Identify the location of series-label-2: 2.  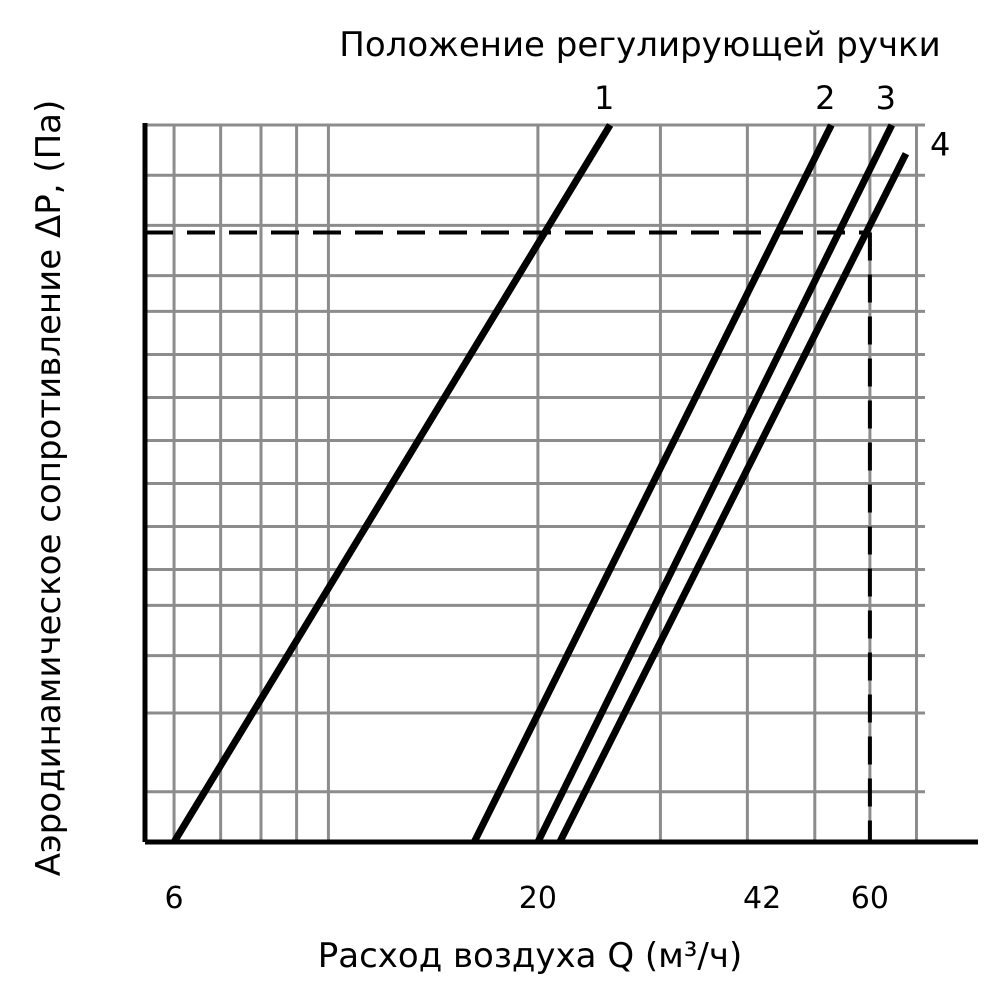
(825, 98).